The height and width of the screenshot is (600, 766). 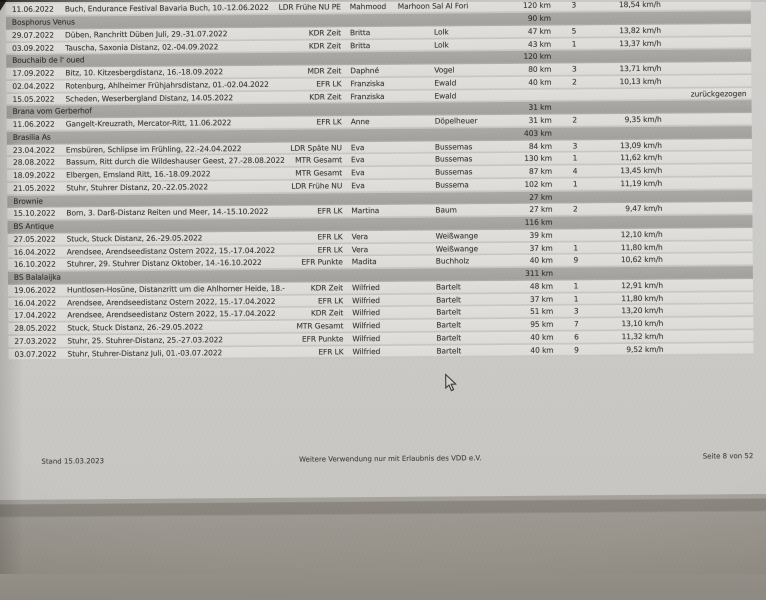 What do you see at coordinates (34, 213) in the screenshot?
I see `cell-date: 15.10.2022` at bounding box center [34, 213].